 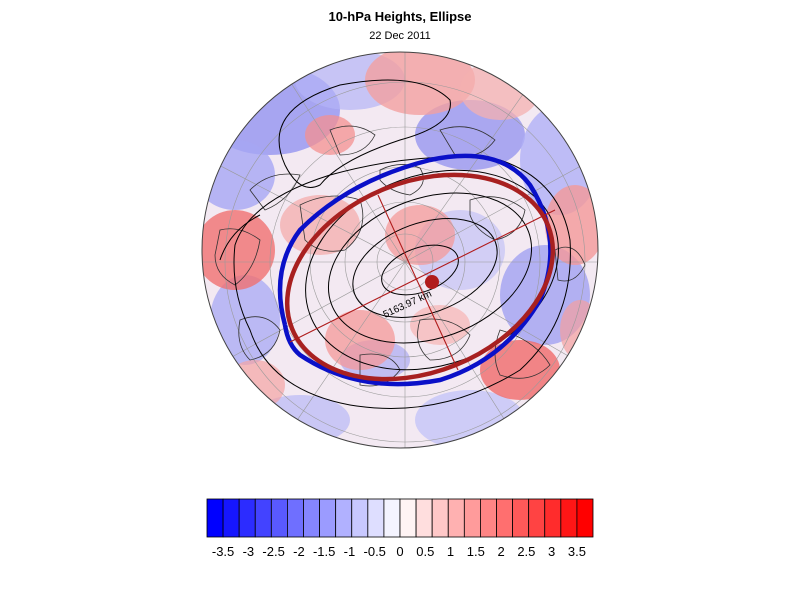 I want to click on colorbar-tick-label: 2.5, so click(x=526, y=551).